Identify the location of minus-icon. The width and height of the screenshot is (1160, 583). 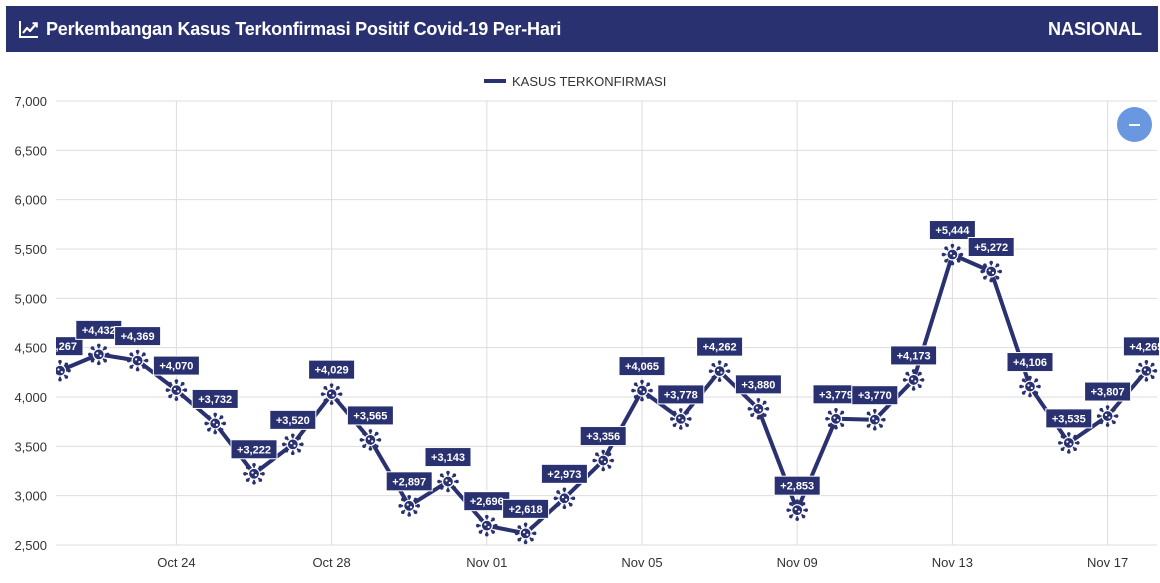
(1134, 124).